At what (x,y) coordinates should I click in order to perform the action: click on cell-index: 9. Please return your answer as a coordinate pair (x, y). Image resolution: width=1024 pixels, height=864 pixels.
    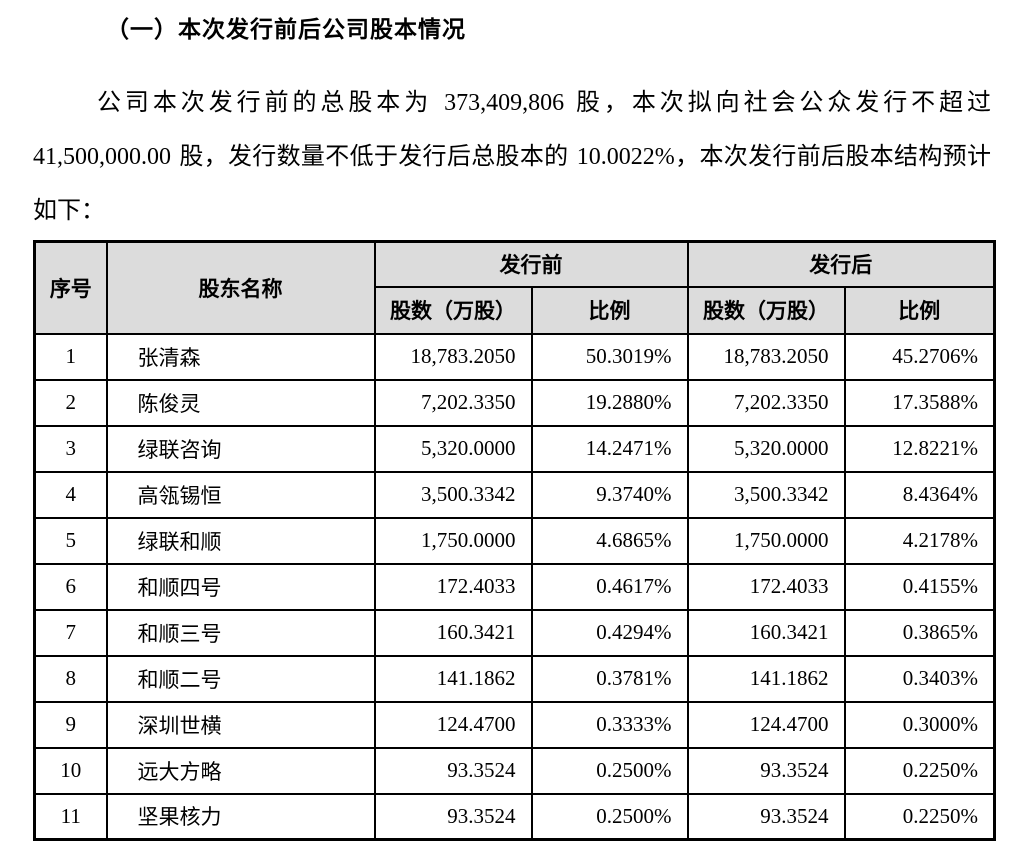
    Looking at the image, I should click on (70, 724).